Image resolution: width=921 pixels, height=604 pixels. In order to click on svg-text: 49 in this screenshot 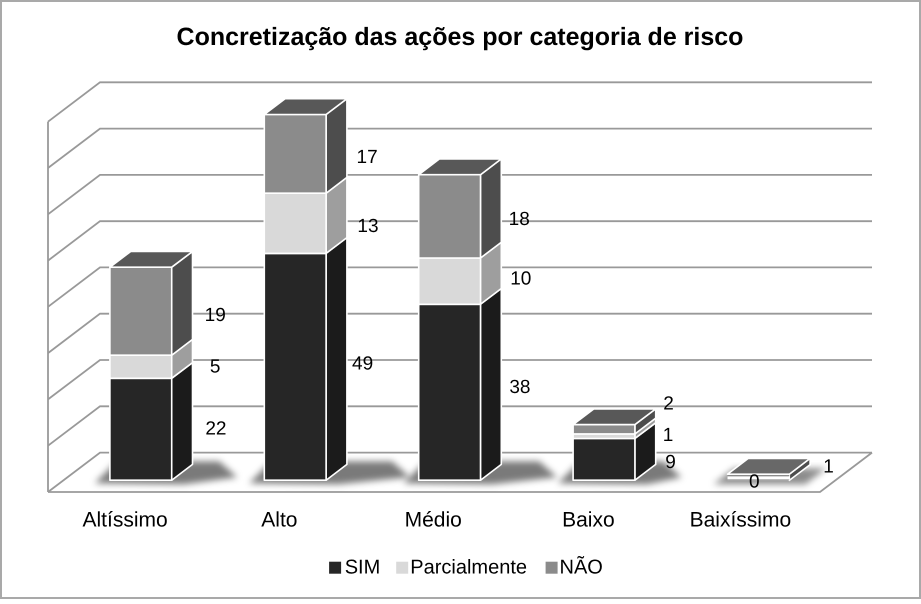, I will do `click(362, 364)`.